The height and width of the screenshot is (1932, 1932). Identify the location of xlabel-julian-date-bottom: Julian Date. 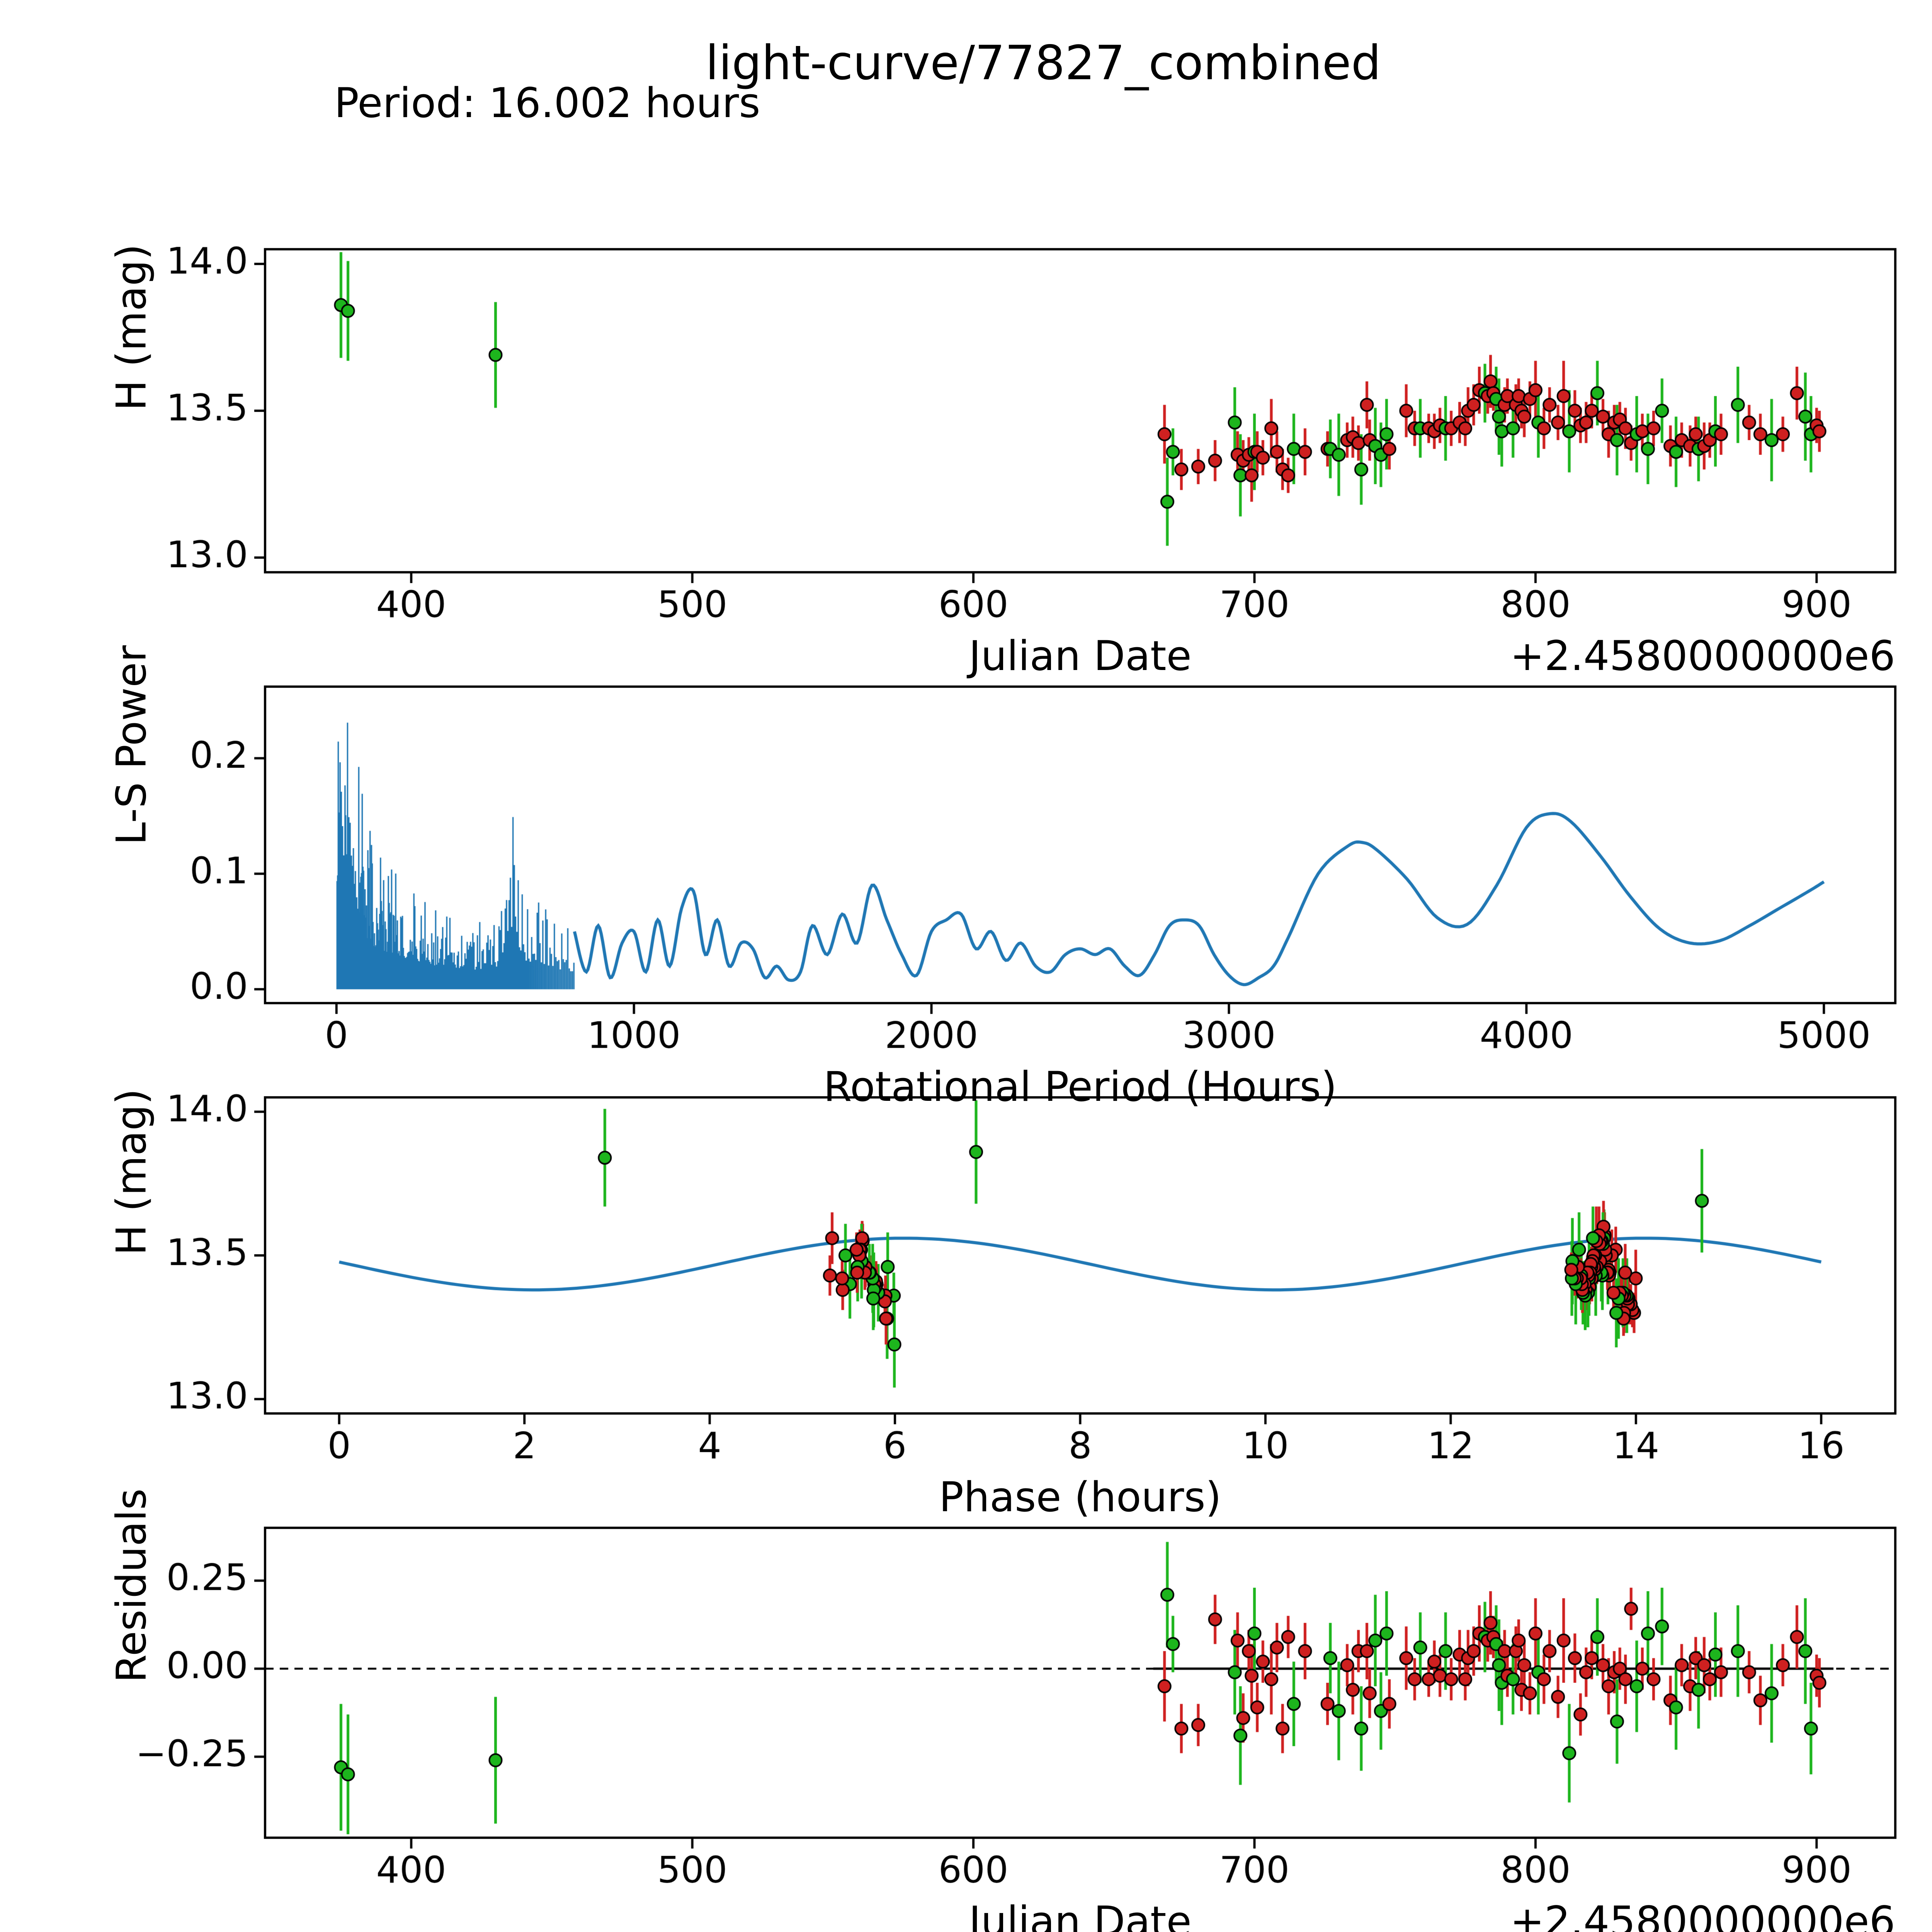
(1080, 1915).